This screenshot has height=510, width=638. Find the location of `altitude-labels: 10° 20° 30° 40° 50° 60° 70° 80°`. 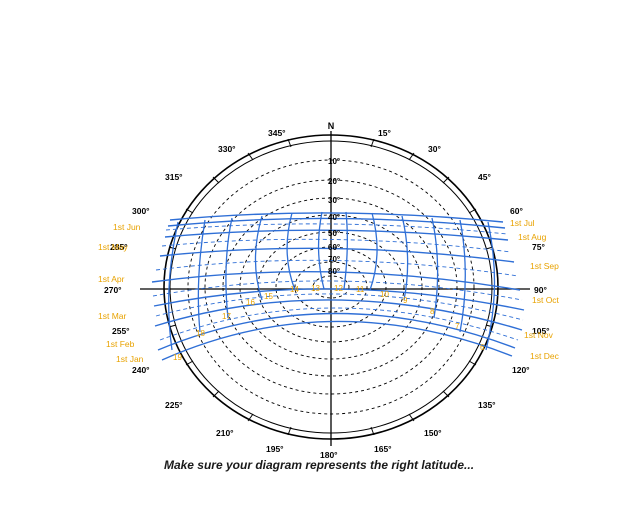

altitude-labels: 10° 20° 30° 40° 50° 60° 70° 80° is located at coordinates (334, 216).